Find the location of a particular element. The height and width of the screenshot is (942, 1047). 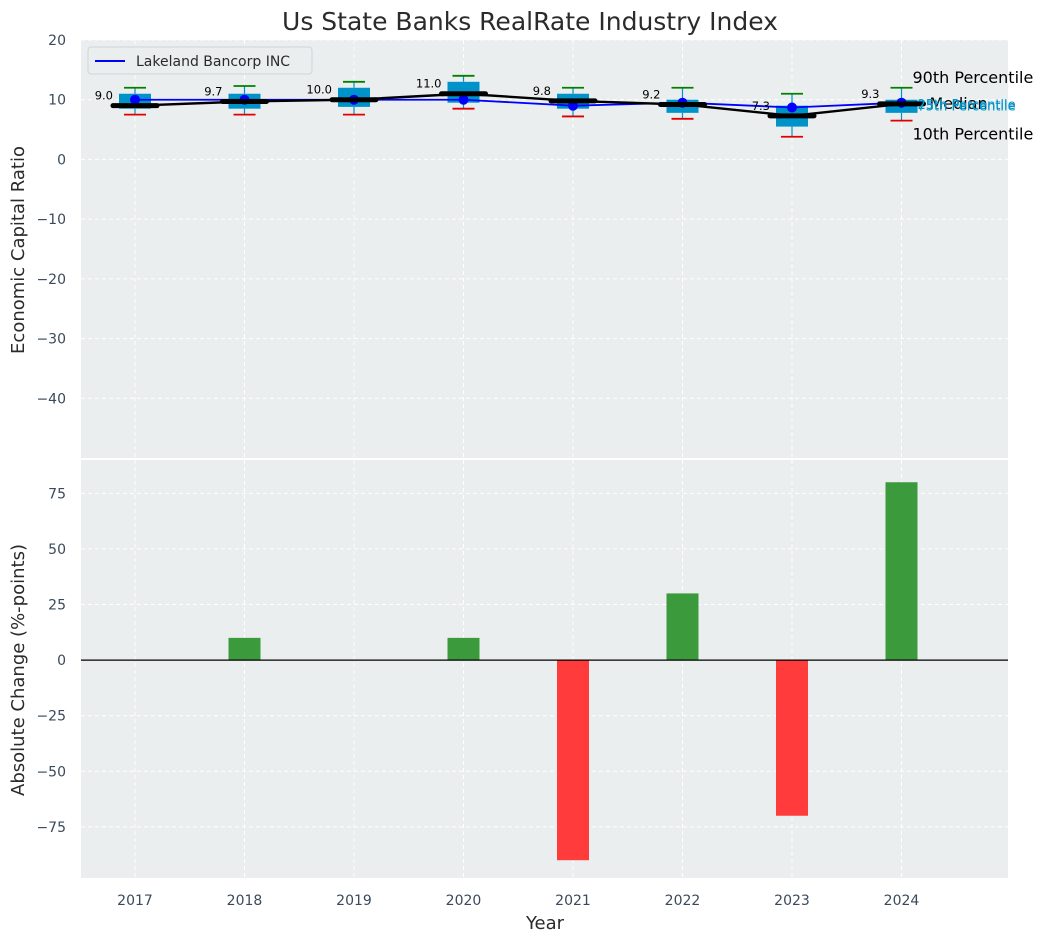

median-value-label: 9.0 is located at coordinates (104, 96).